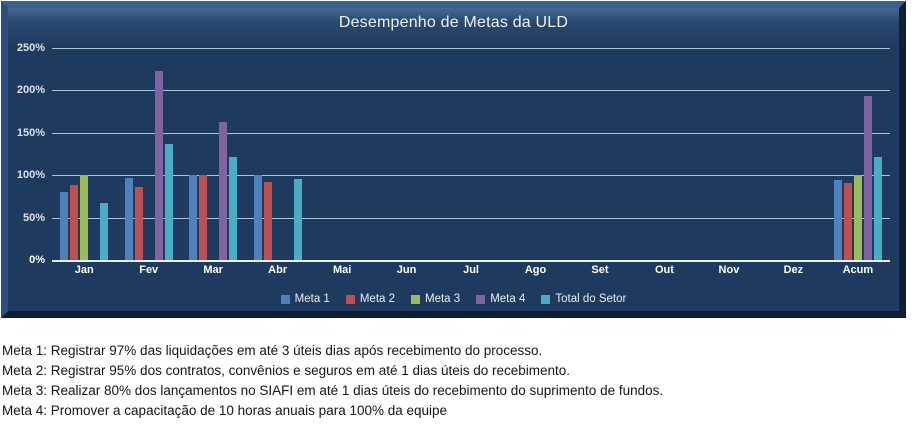 This screenshot has width=918, height=425. What do you see at coordinates (64, 226) in the screenshot?
I see `bar-meta-1-jan` at bounding box center [64, 226].